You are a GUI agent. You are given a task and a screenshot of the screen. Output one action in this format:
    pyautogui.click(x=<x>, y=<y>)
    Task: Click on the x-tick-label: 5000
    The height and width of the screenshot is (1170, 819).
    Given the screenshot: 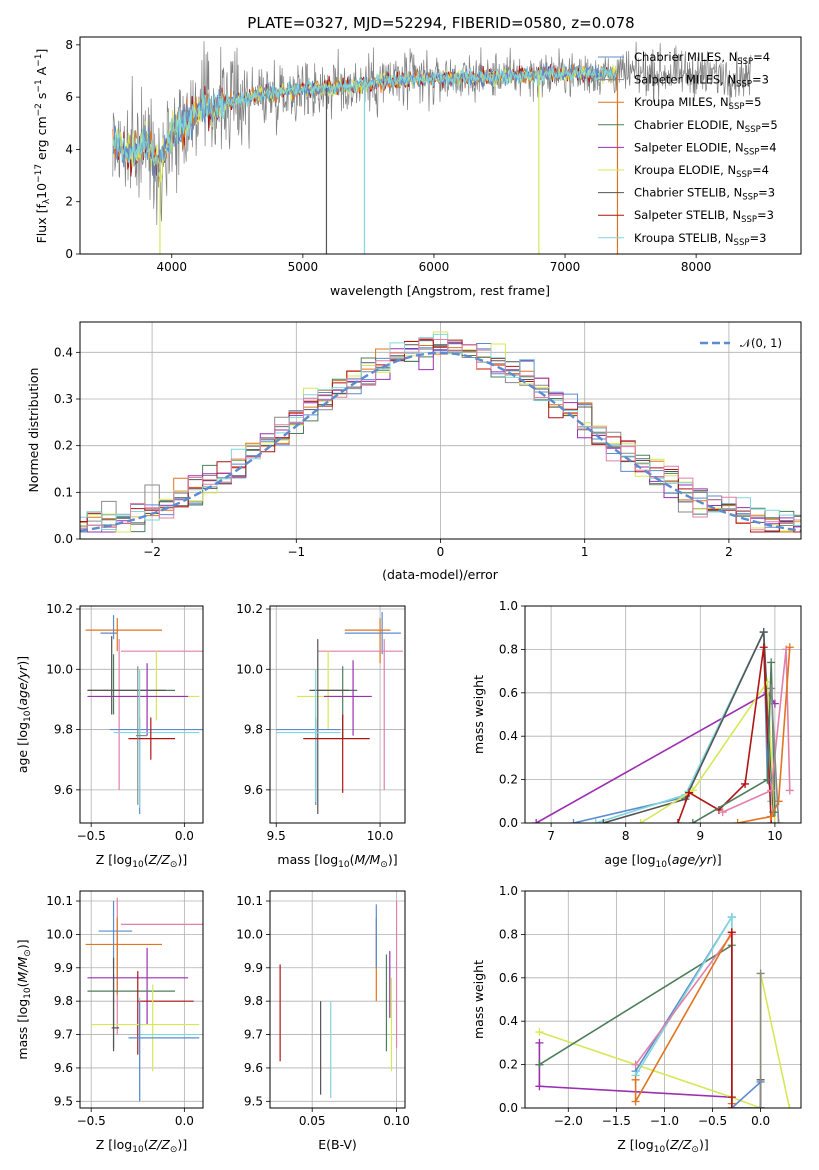 What is the action you would take?
    pyautogui.click(x=303, y=267)
    